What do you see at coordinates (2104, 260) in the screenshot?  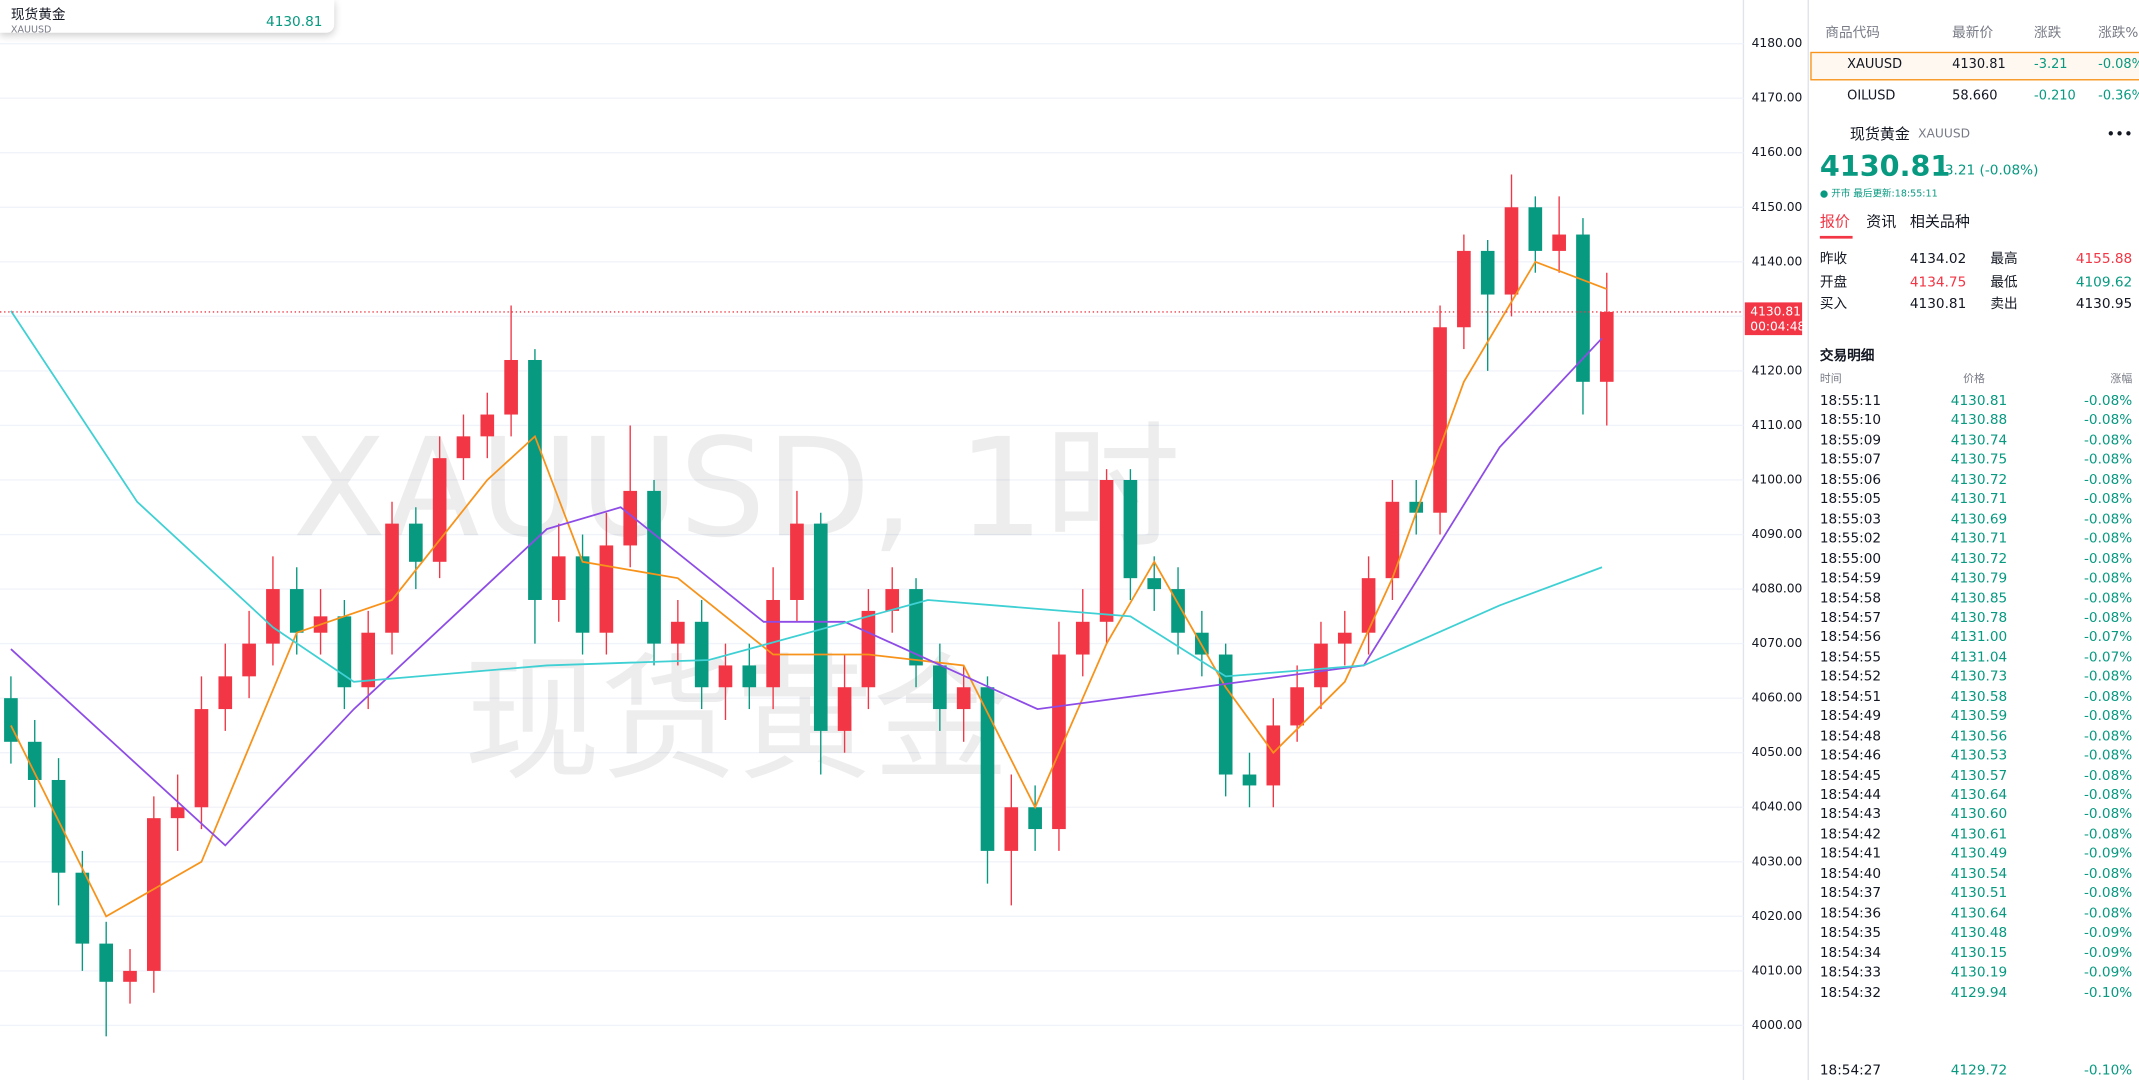 I see `stat-cell: 4155.88` at bounding box center [2104, 260].